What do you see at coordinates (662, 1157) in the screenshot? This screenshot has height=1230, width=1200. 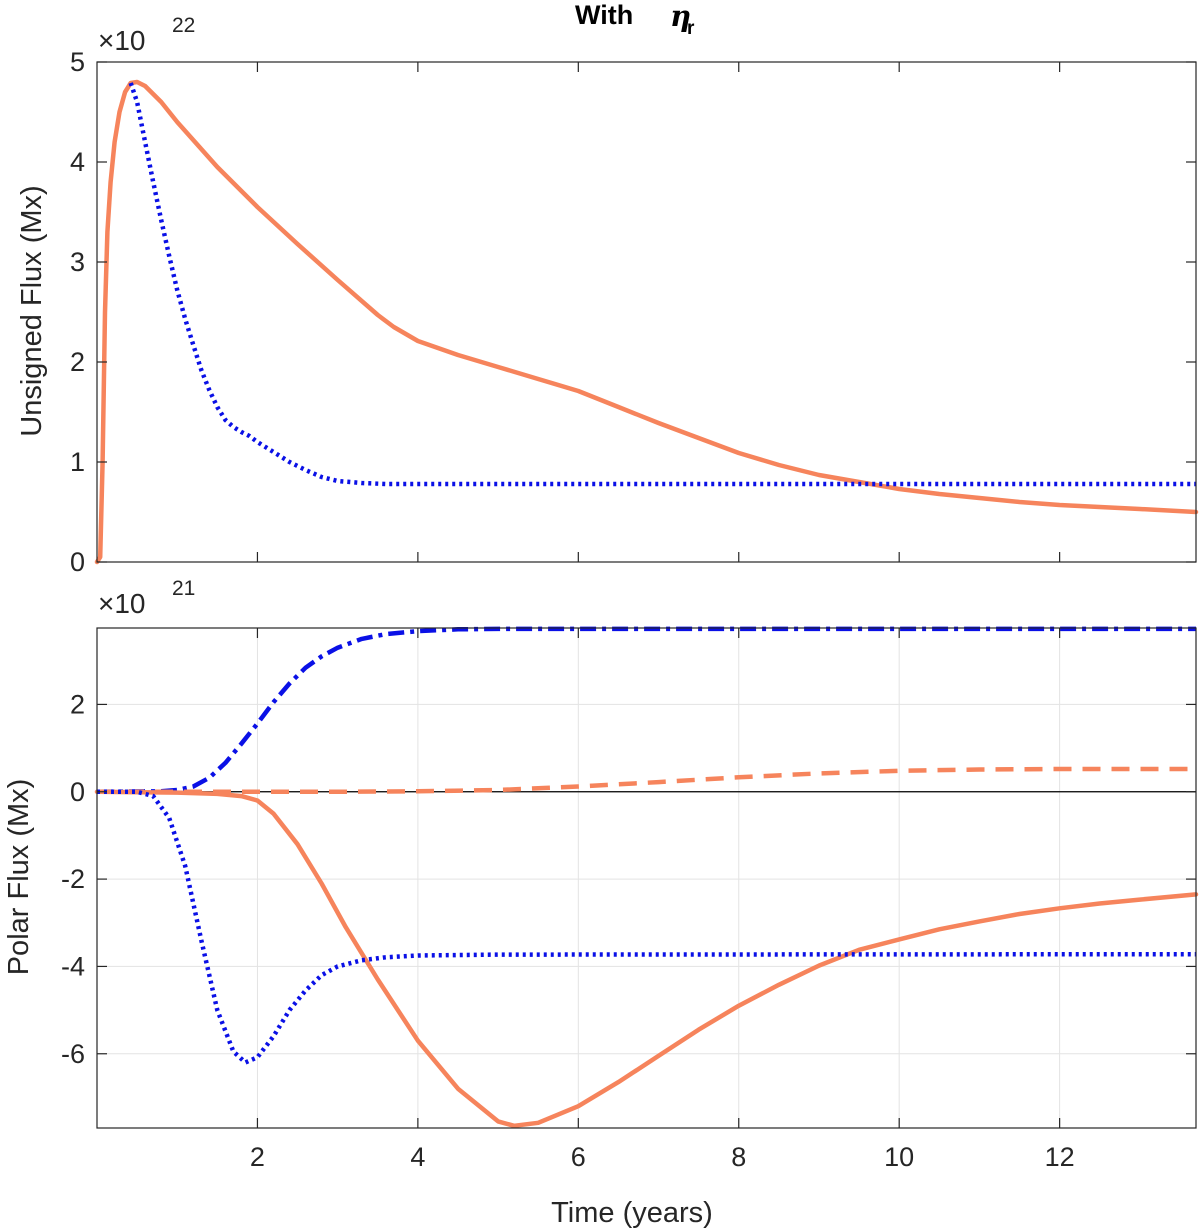 I see `polar-x-tick-labels: 2 4 6 8 10 12` at bounding box center [662, 1157].